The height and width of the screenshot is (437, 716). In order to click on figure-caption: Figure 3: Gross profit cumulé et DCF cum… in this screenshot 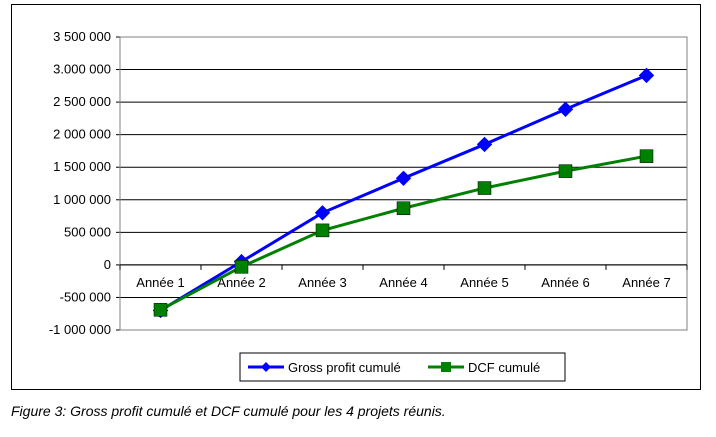, I will do `click(228, 411)`.